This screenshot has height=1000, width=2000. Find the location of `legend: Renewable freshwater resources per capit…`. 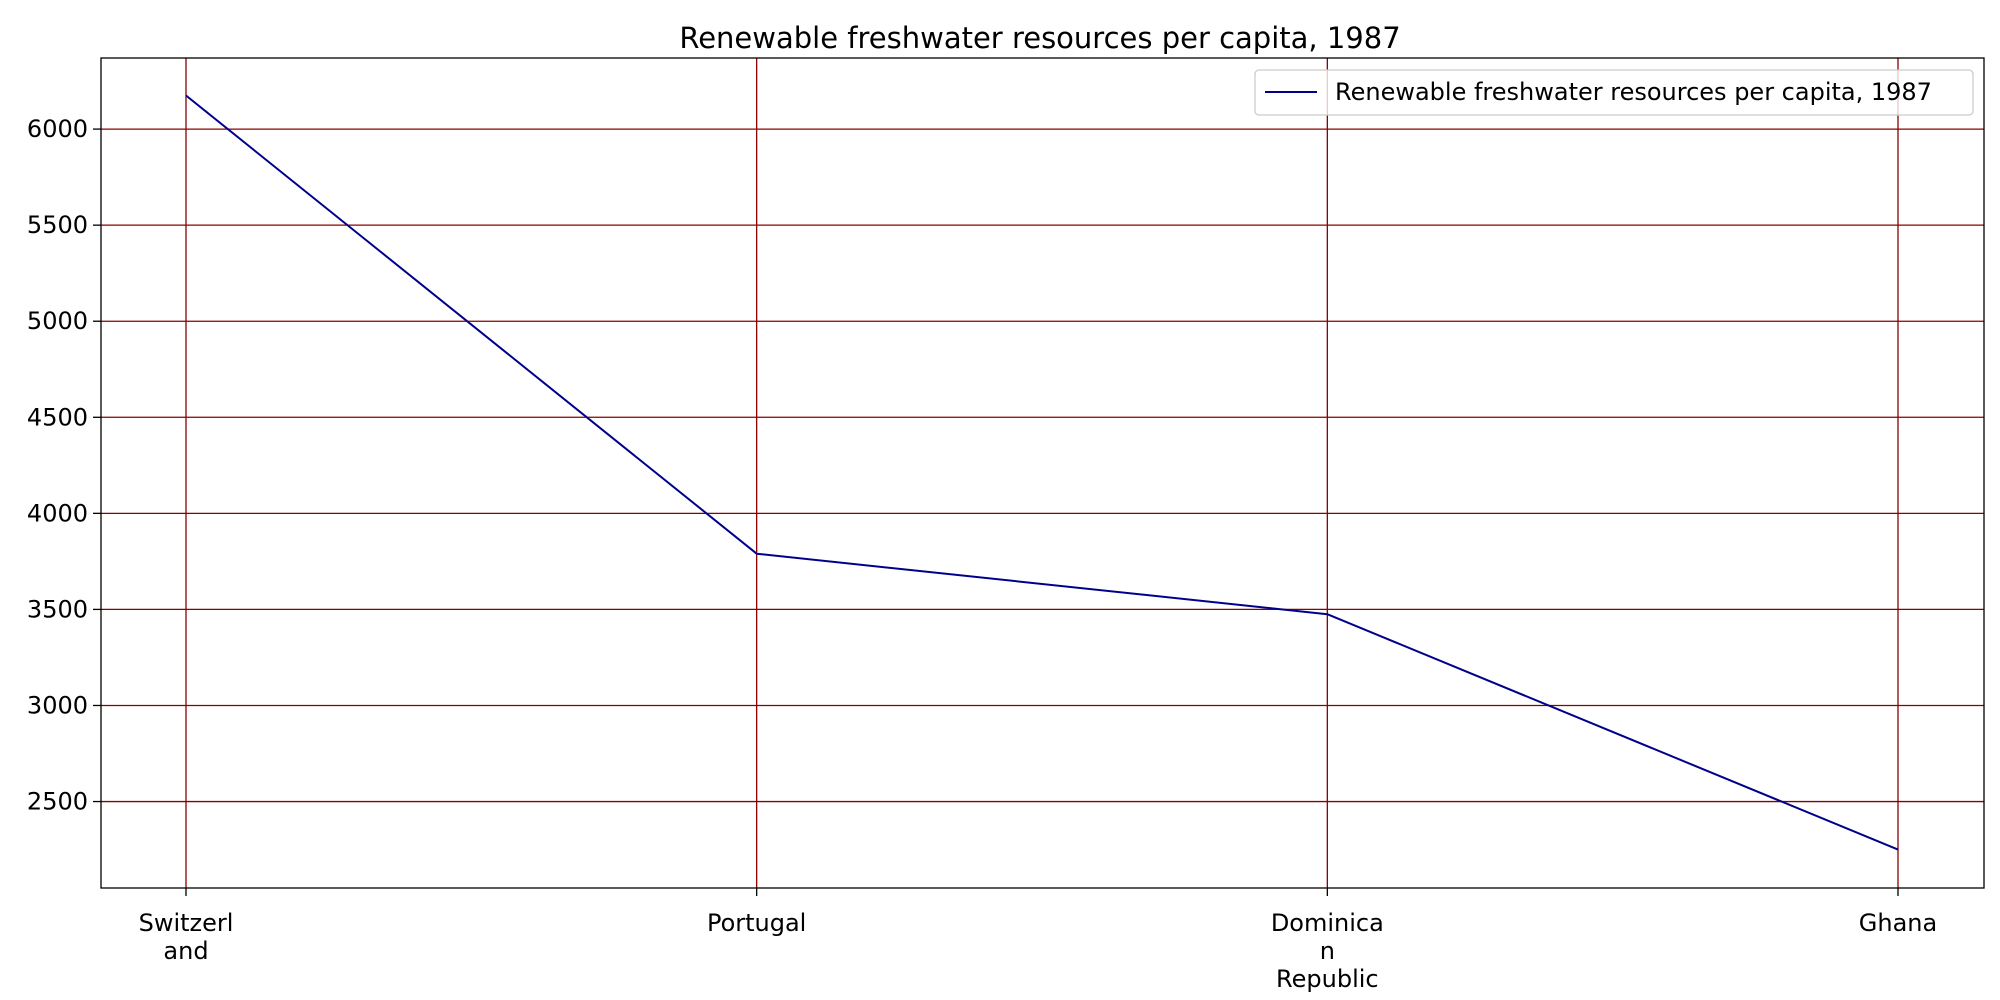

legend: Renewable freshwater resources per capit… is located at coordinates (1614, 92).